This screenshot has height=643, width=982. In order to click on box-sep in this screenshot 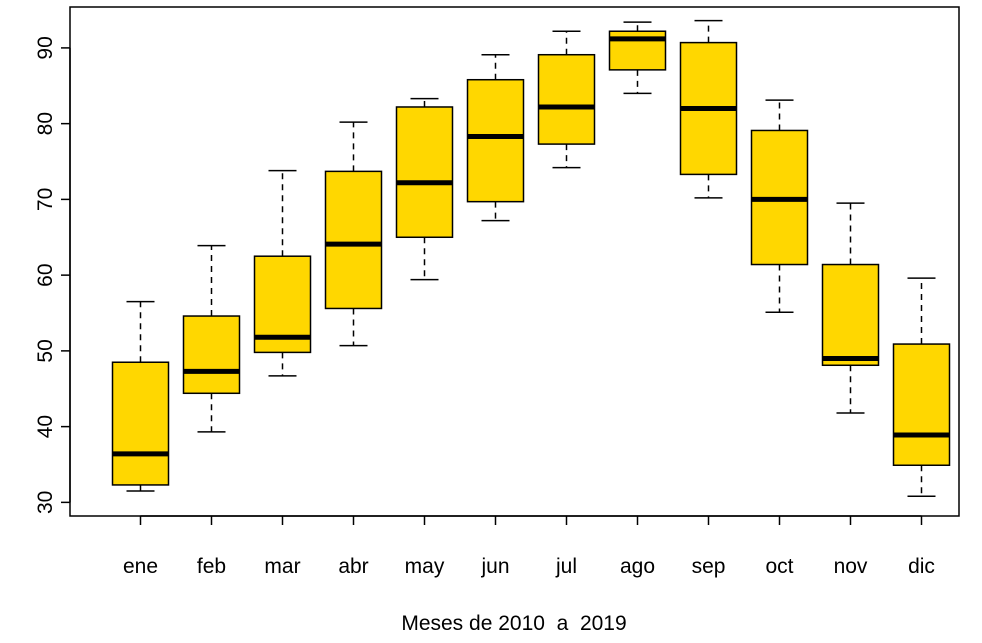, I will do `click(708, 109)`.